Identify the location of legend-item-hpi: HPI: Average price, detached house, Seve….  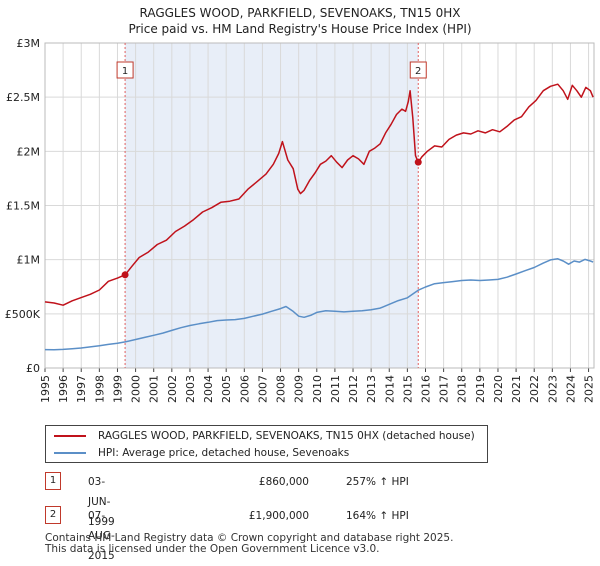
(201, 453).